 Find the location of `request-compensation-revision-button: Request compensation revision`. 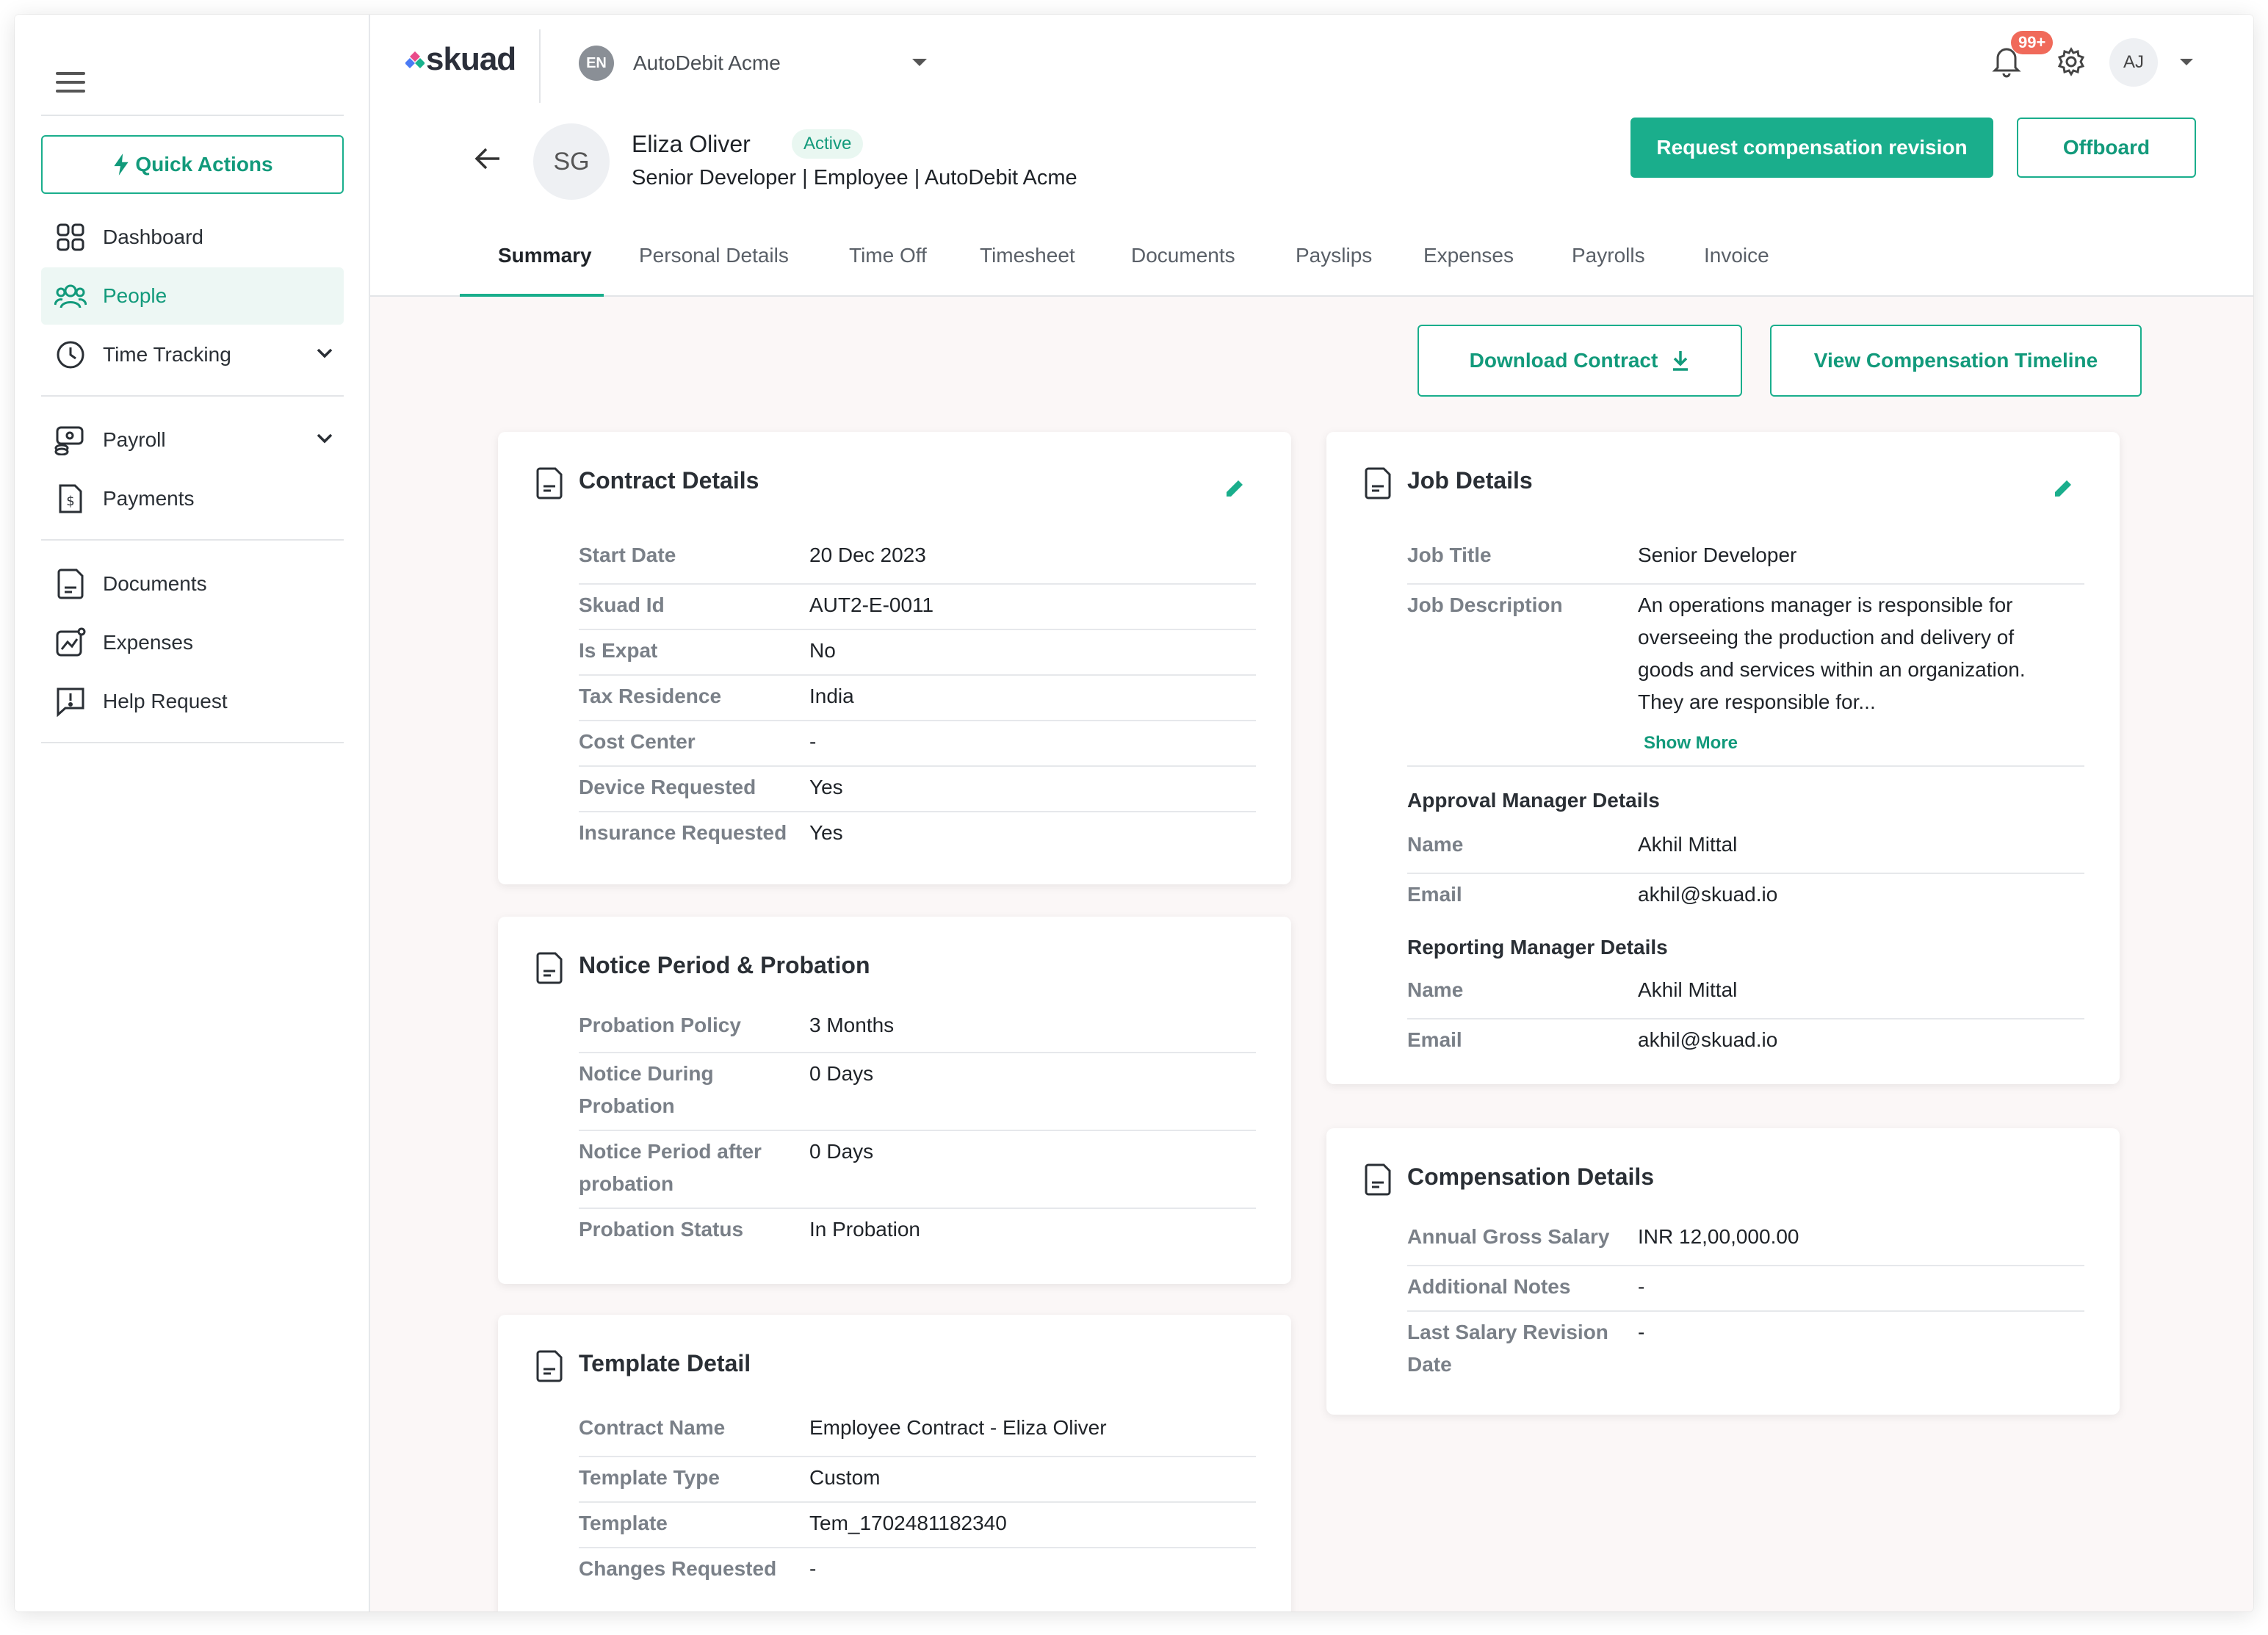

request-compensation-revision-button: Request compensation revision is located at coordinates (1811, 148).